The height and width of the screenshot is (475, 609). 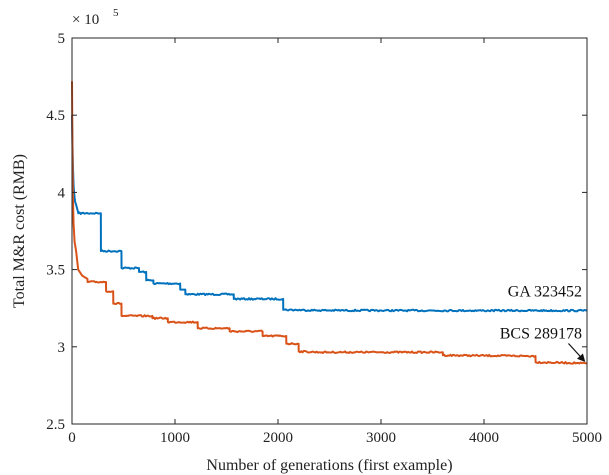 I want to click on bcs-annotation: BCS 289178, so click(x=541, y=334).